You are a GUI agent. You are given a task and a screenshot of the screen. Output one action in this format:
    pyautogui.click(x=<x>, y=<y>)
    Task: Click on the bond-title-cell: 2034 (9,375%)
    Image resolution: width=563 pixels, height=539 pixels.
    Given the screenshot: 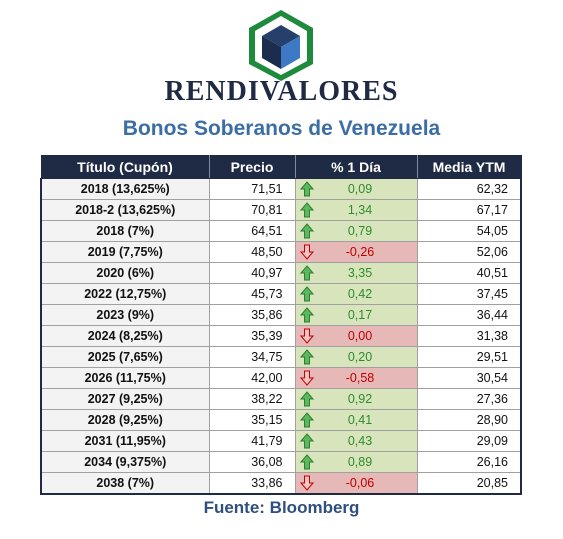 What is the action you would take?
    pyautogui.click(x=125, y=462)
    